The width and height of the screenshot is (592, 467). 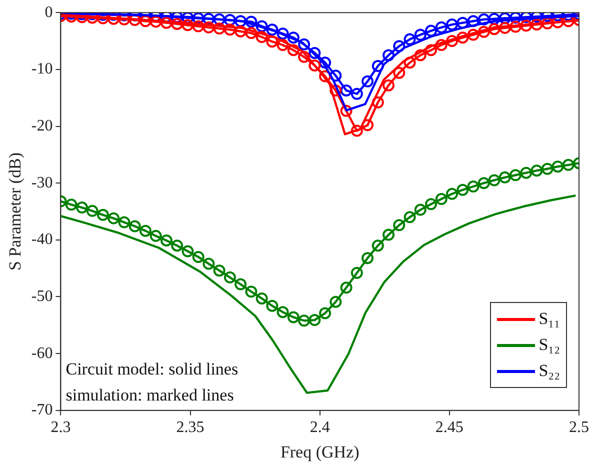 What do you see at coordinates (42, 69) in the screenshot?
I see `y-tick-label: -10` at bounding box center [42, 69].